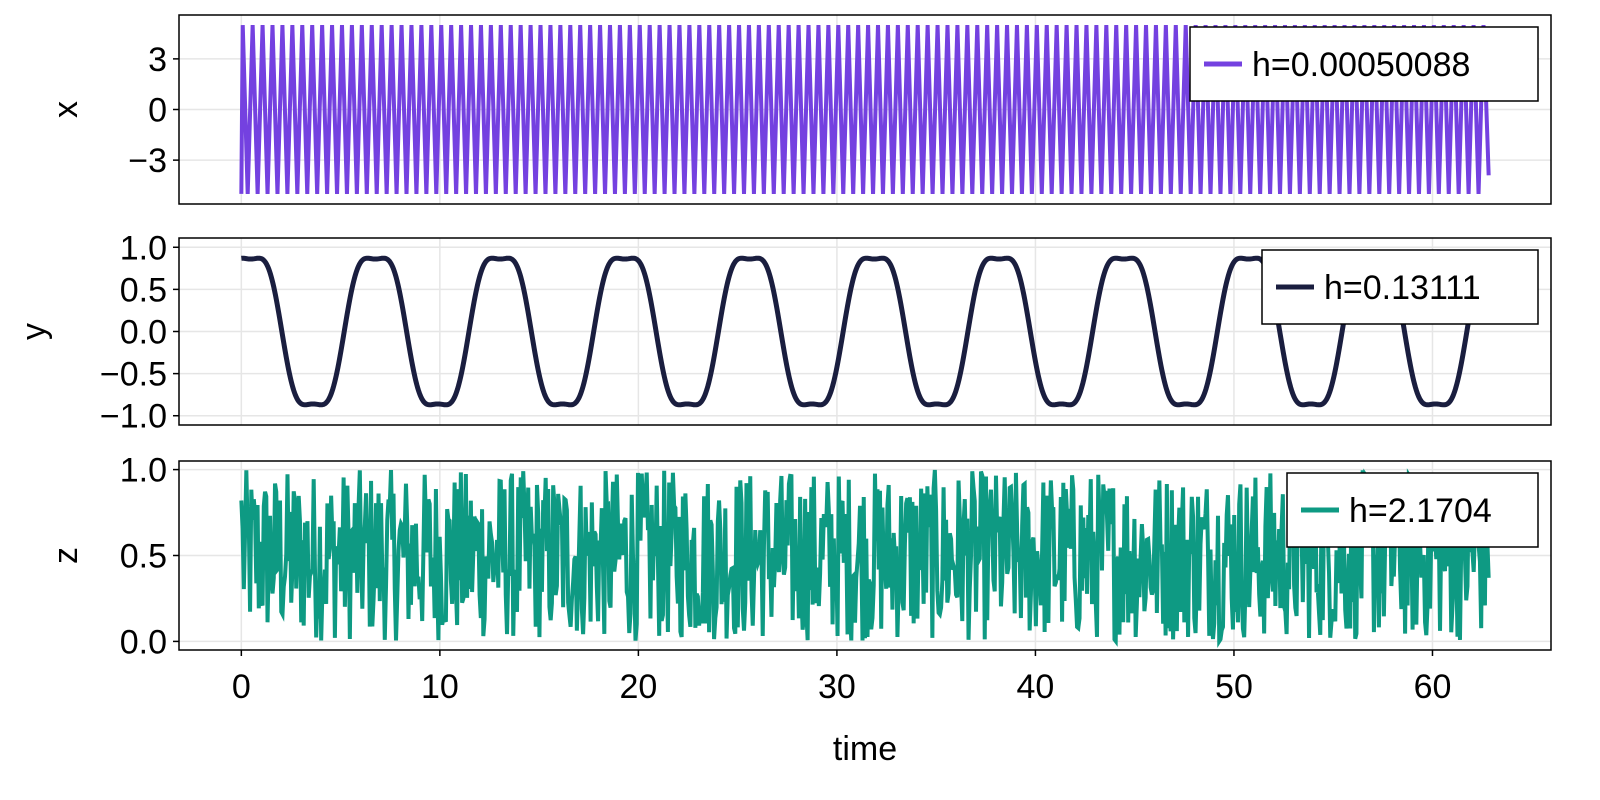 The image size is (1600, 800). Describe the element at coordinates (241, 687) in the screenshot. I see `x-tick-label: 0` at that location.